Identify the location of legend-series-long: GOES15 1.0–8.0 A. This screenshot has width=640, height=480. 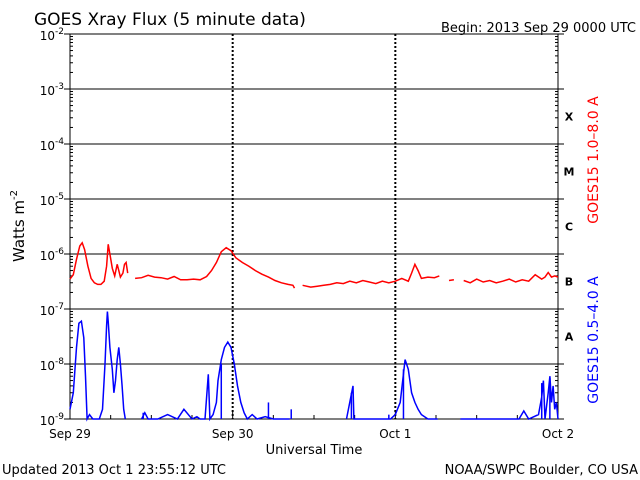
(594, 160).